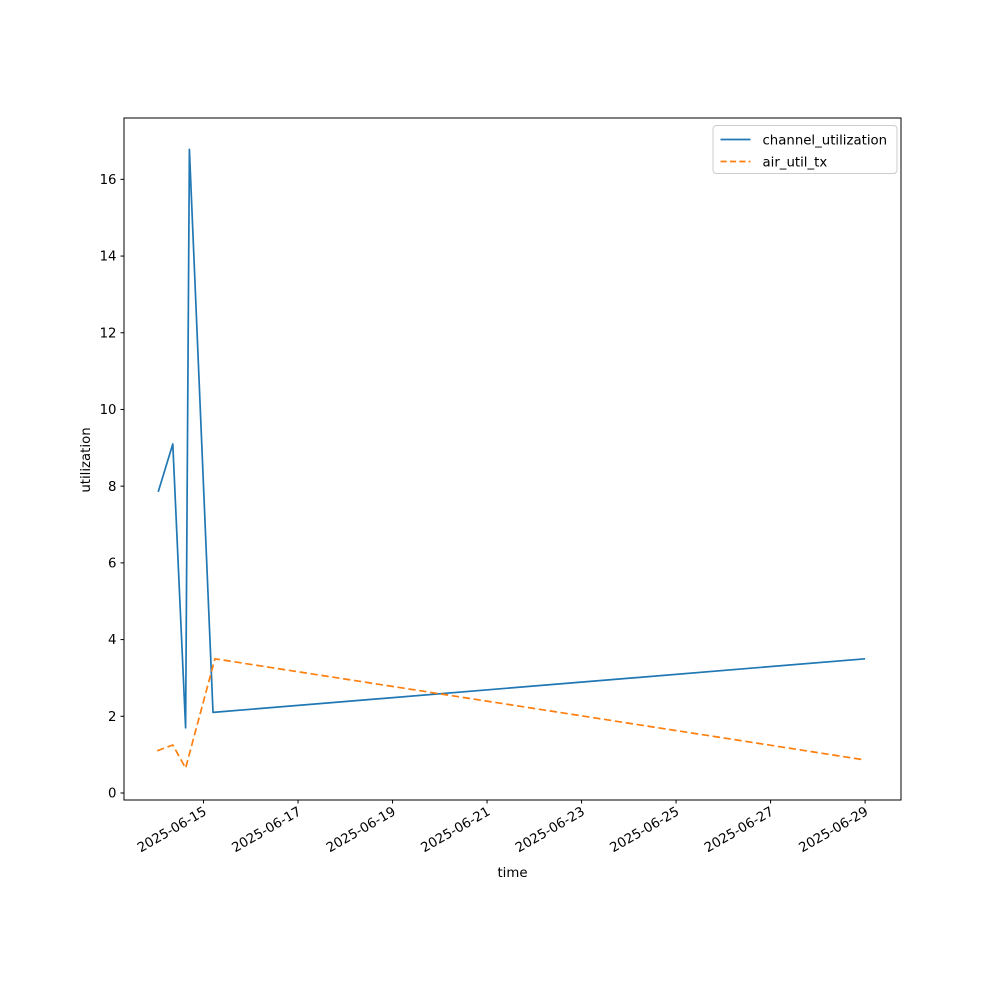  What do you see at coordinates (108, 410) in the screenshot?
I see `y-tick-label: 10` at bounding box center [108, 410].